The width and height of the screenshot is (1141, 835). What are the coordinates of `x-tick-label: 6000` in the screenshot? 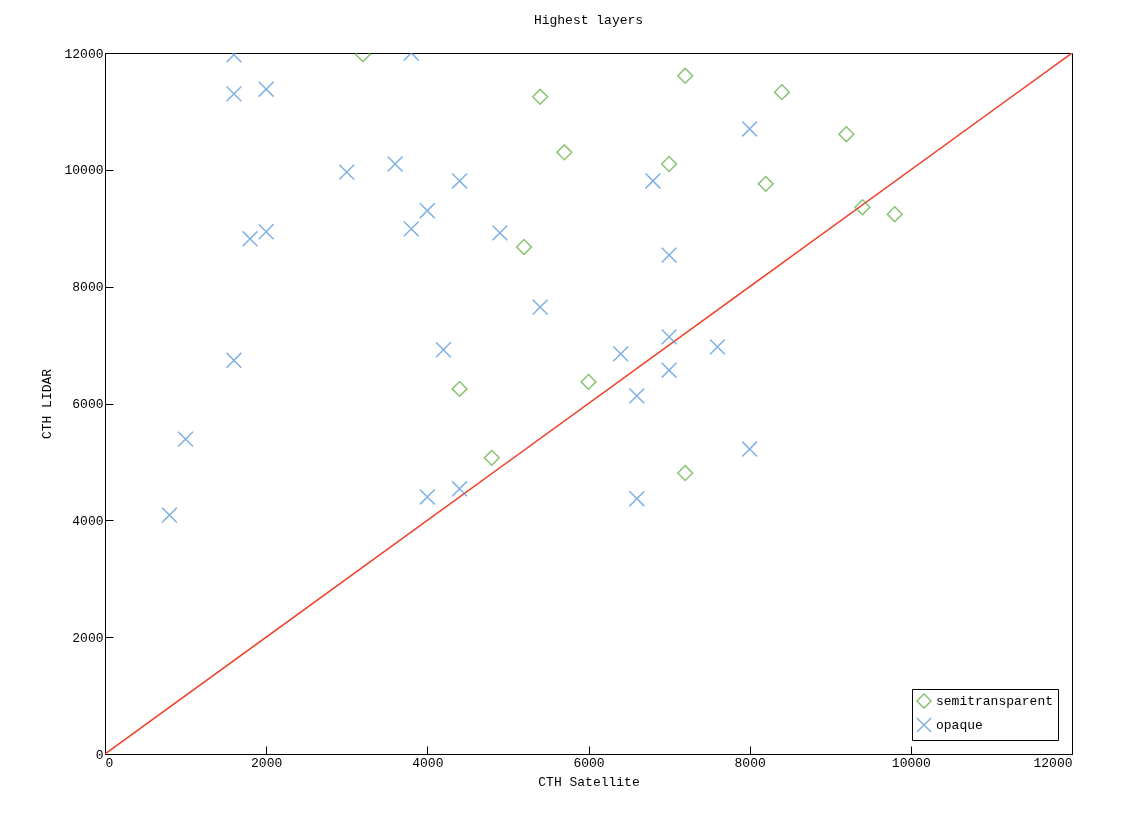 It's located at (589, 763).